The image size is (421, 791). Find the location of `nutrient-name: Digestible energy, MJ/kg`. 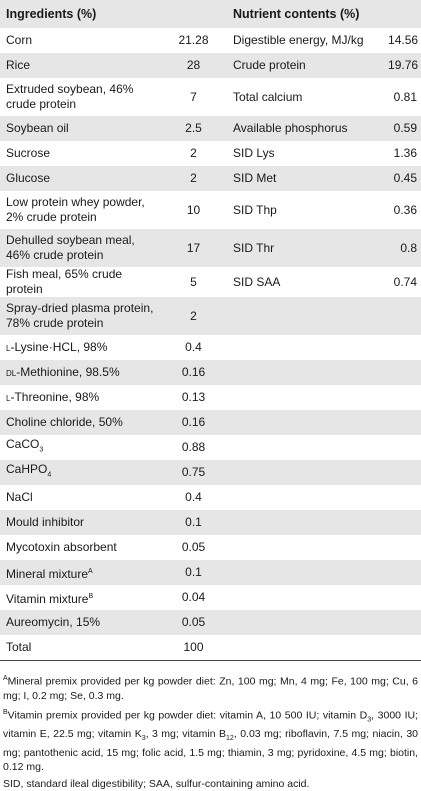

nutrient-name: Digestible energy, MJ/kg is located at coordinates (298, 40).